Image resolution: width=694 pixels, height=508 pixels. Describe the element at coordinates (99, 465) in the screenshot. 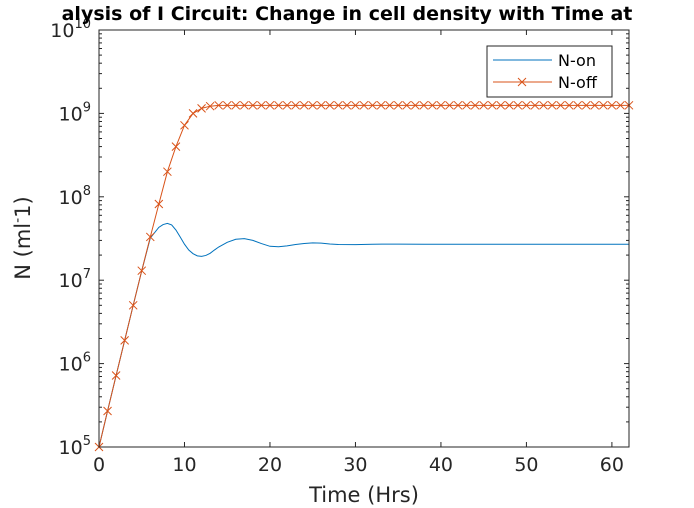

I see `x-tick-label: 0` at that location.